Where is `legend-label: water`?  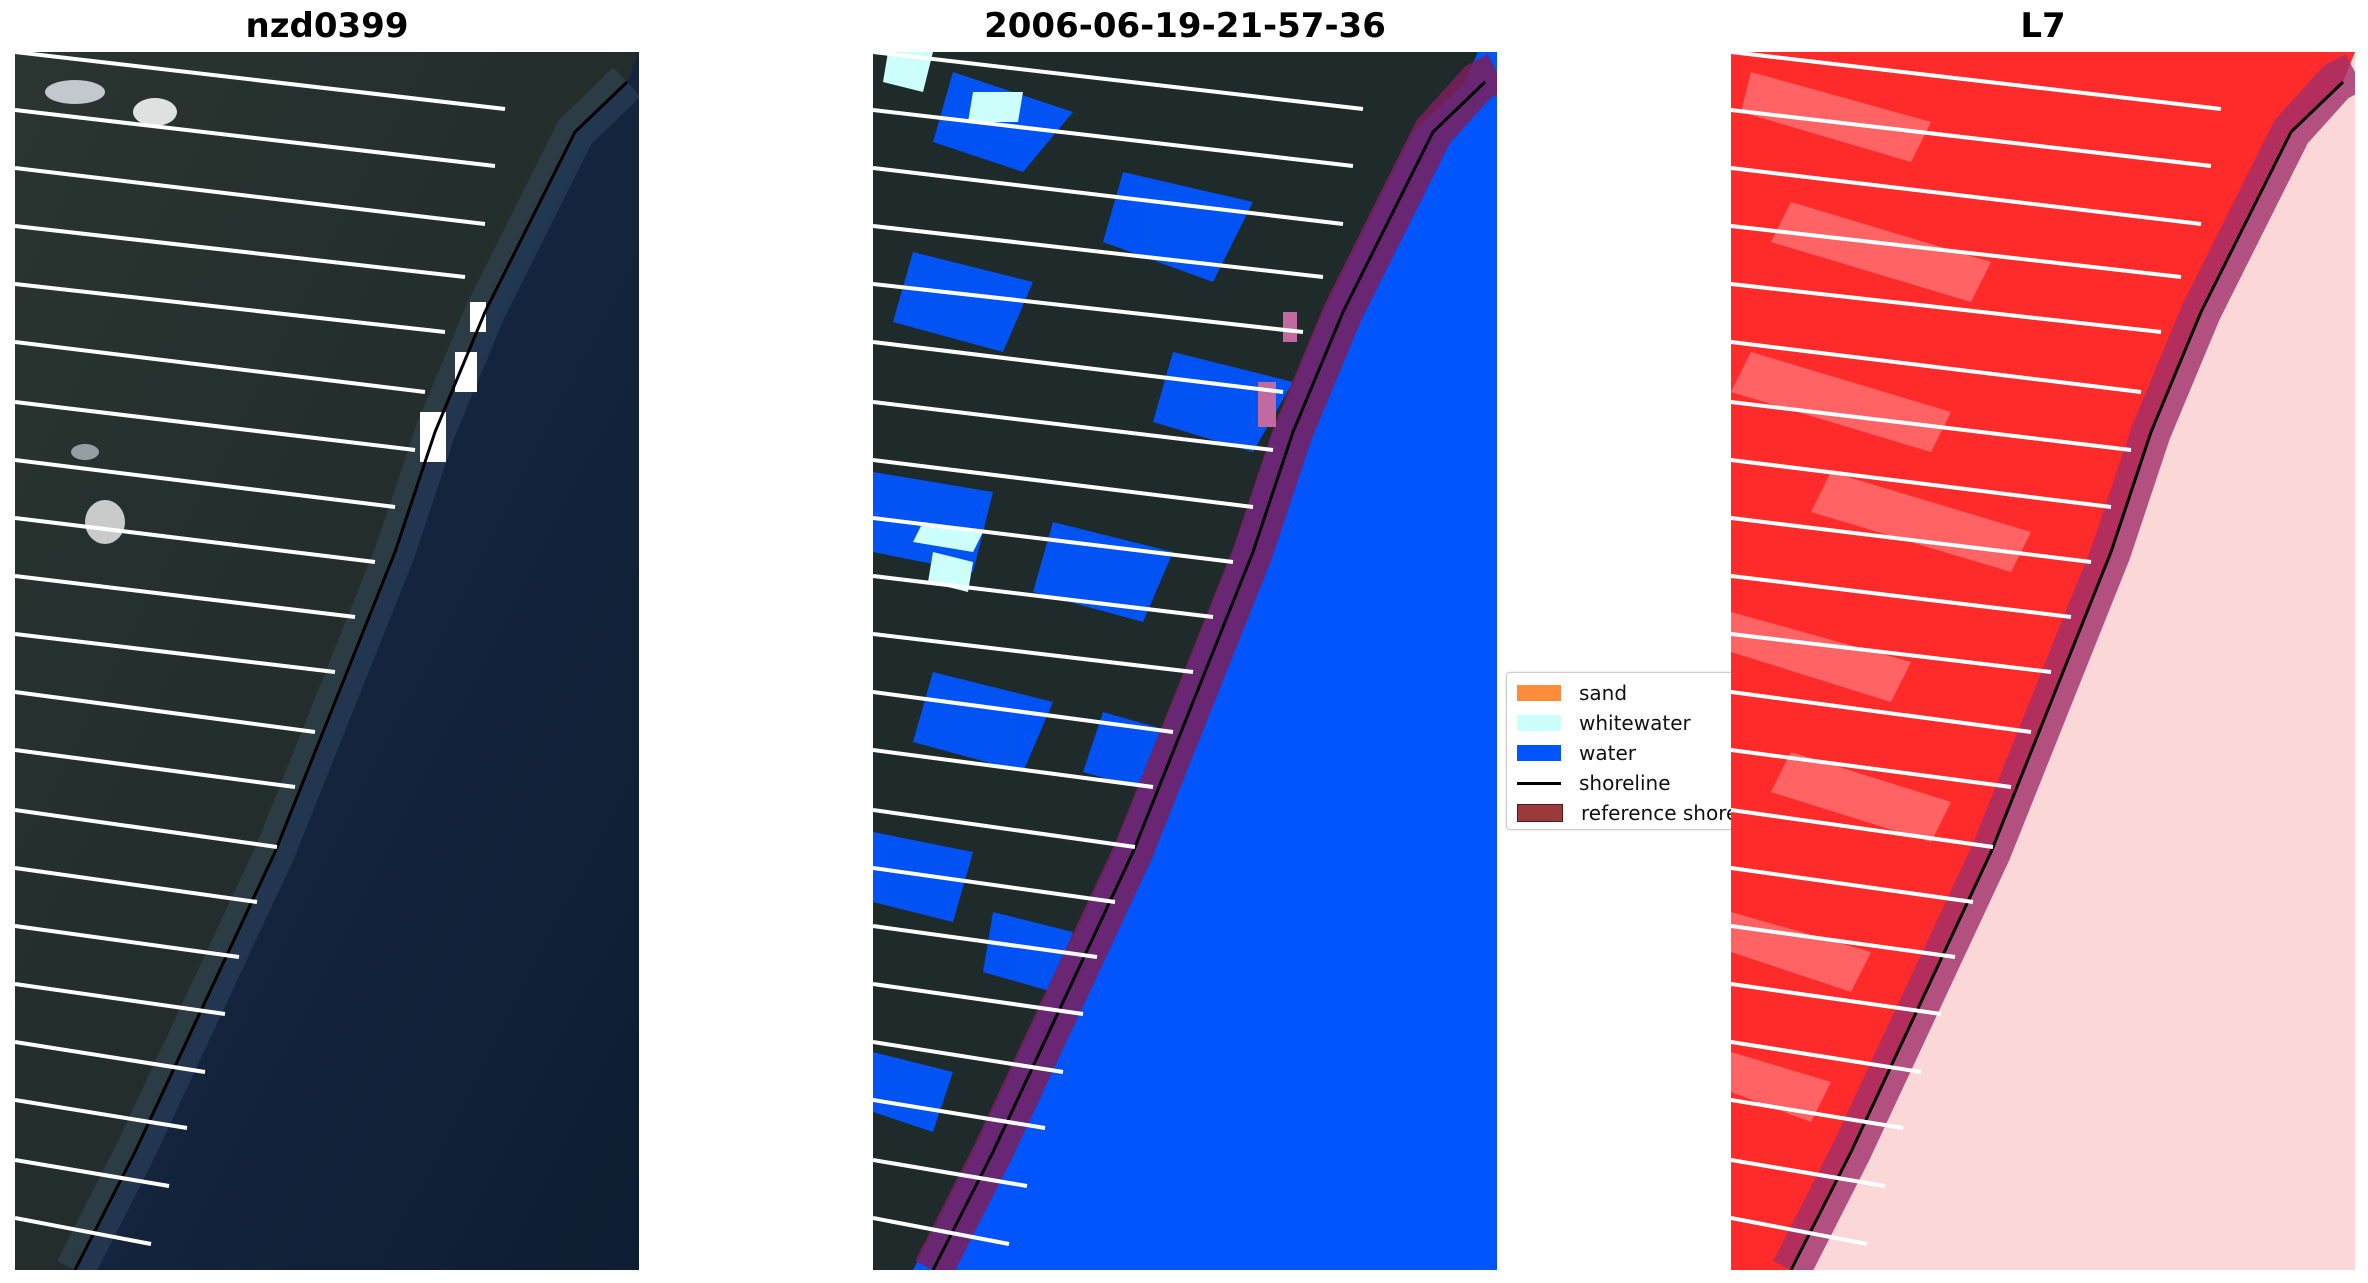 legend-label: water is located at coordinates (1607, 753).